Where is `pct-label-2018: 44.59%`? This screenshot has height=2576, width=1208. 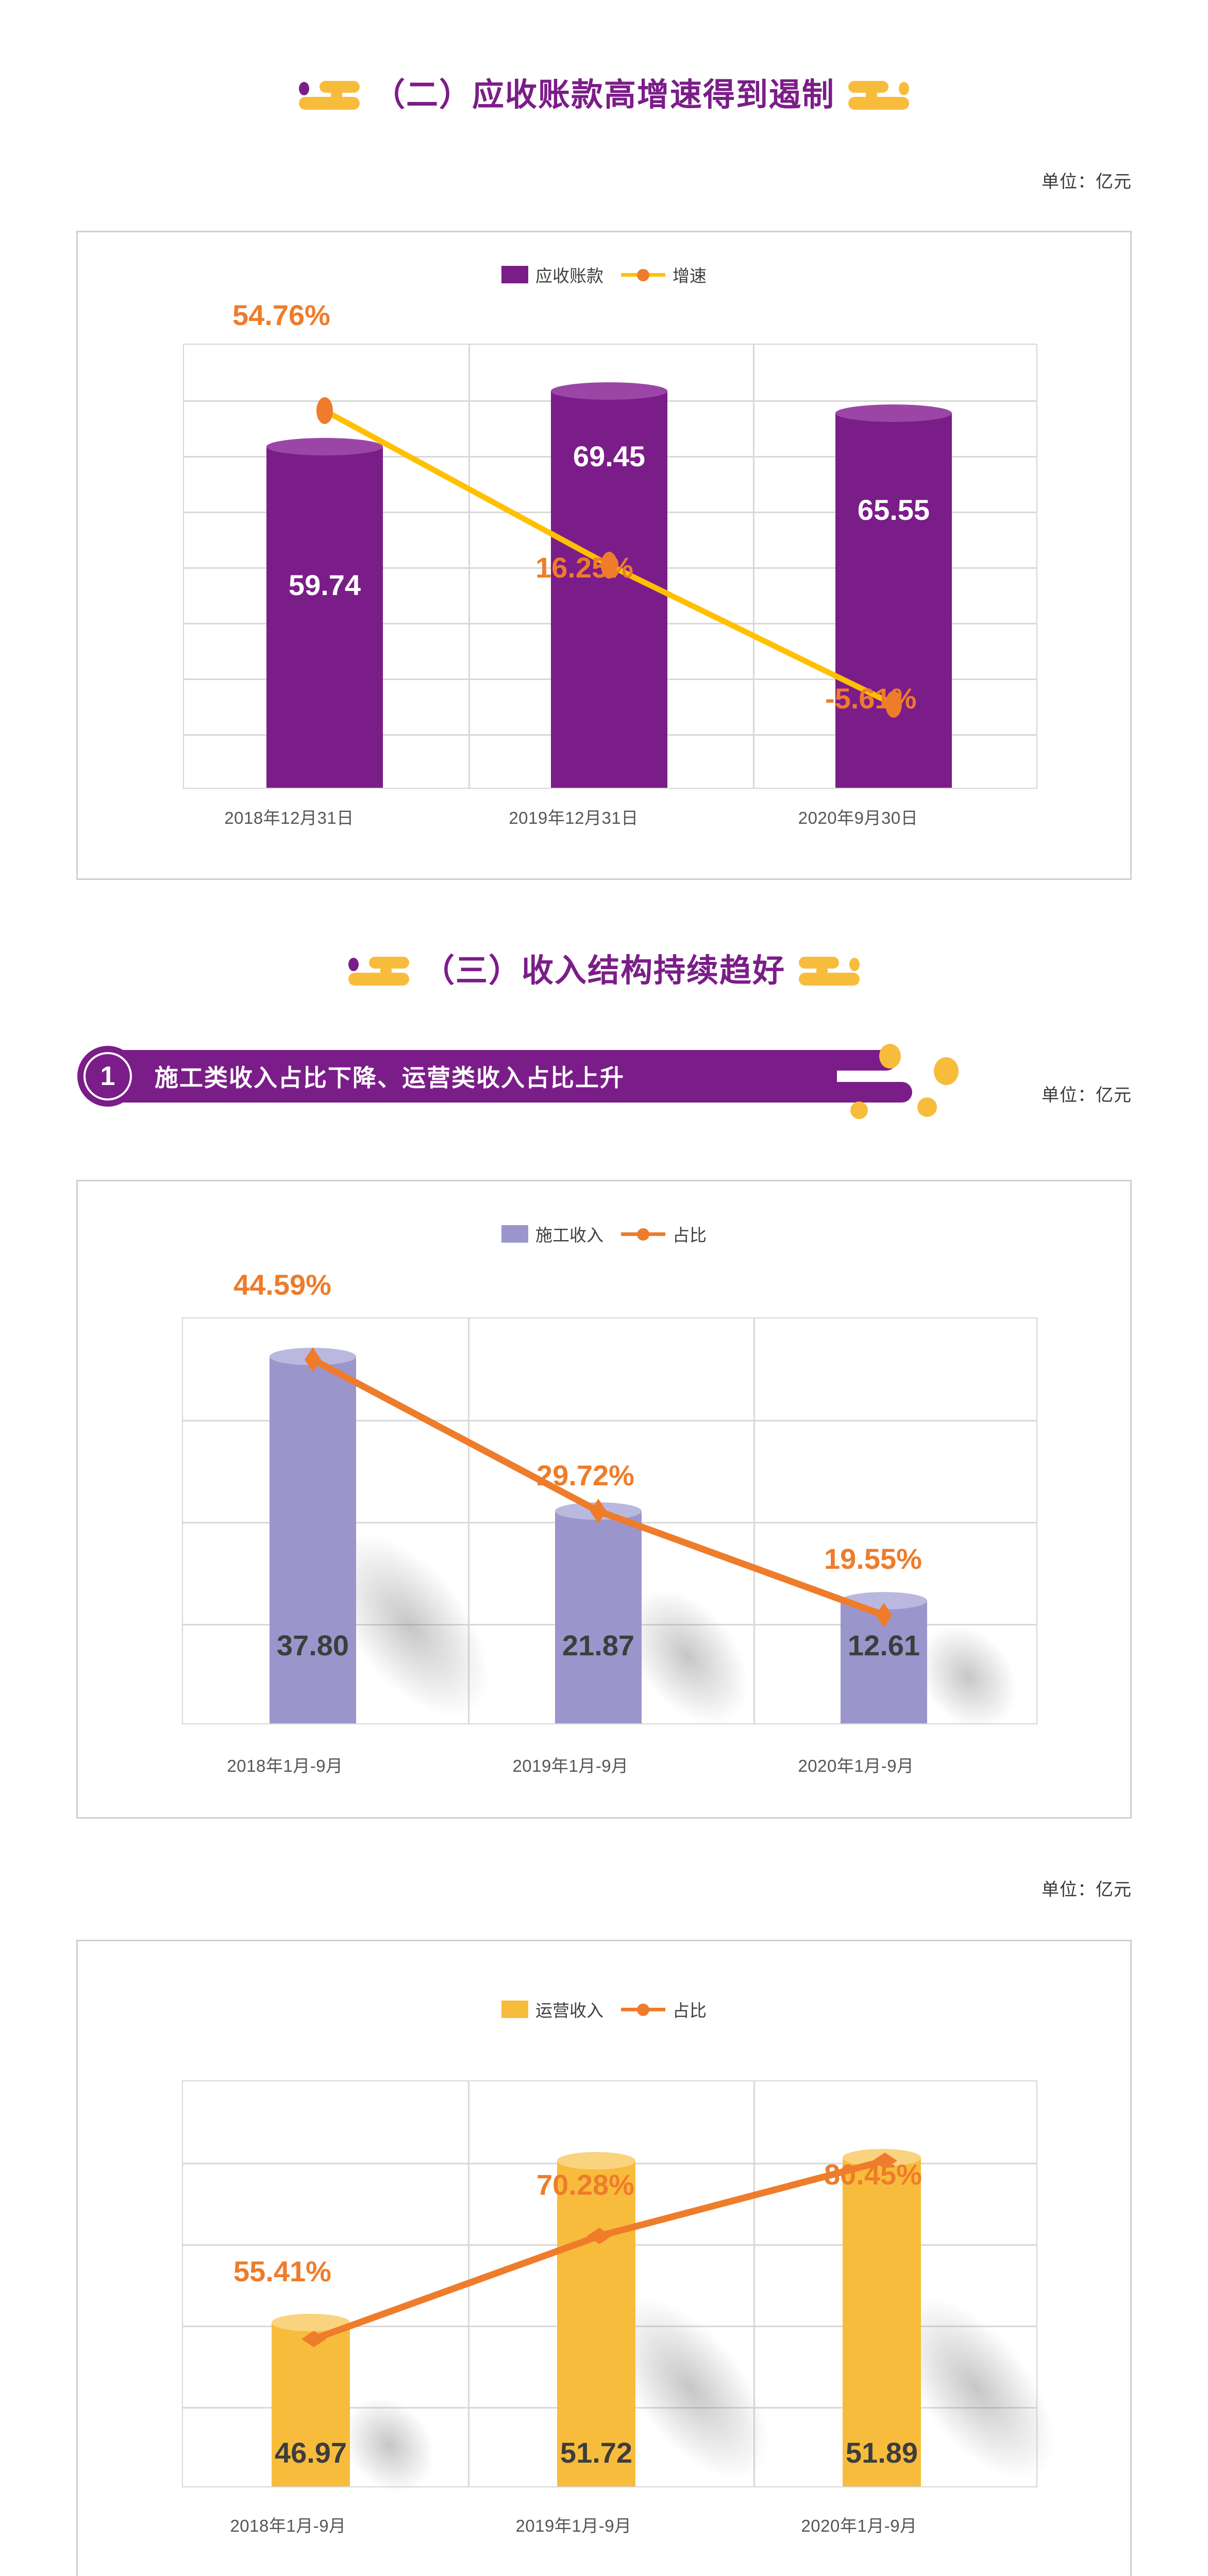
pct-label-2018: 44.59% is located at coordinates (282, 1284).